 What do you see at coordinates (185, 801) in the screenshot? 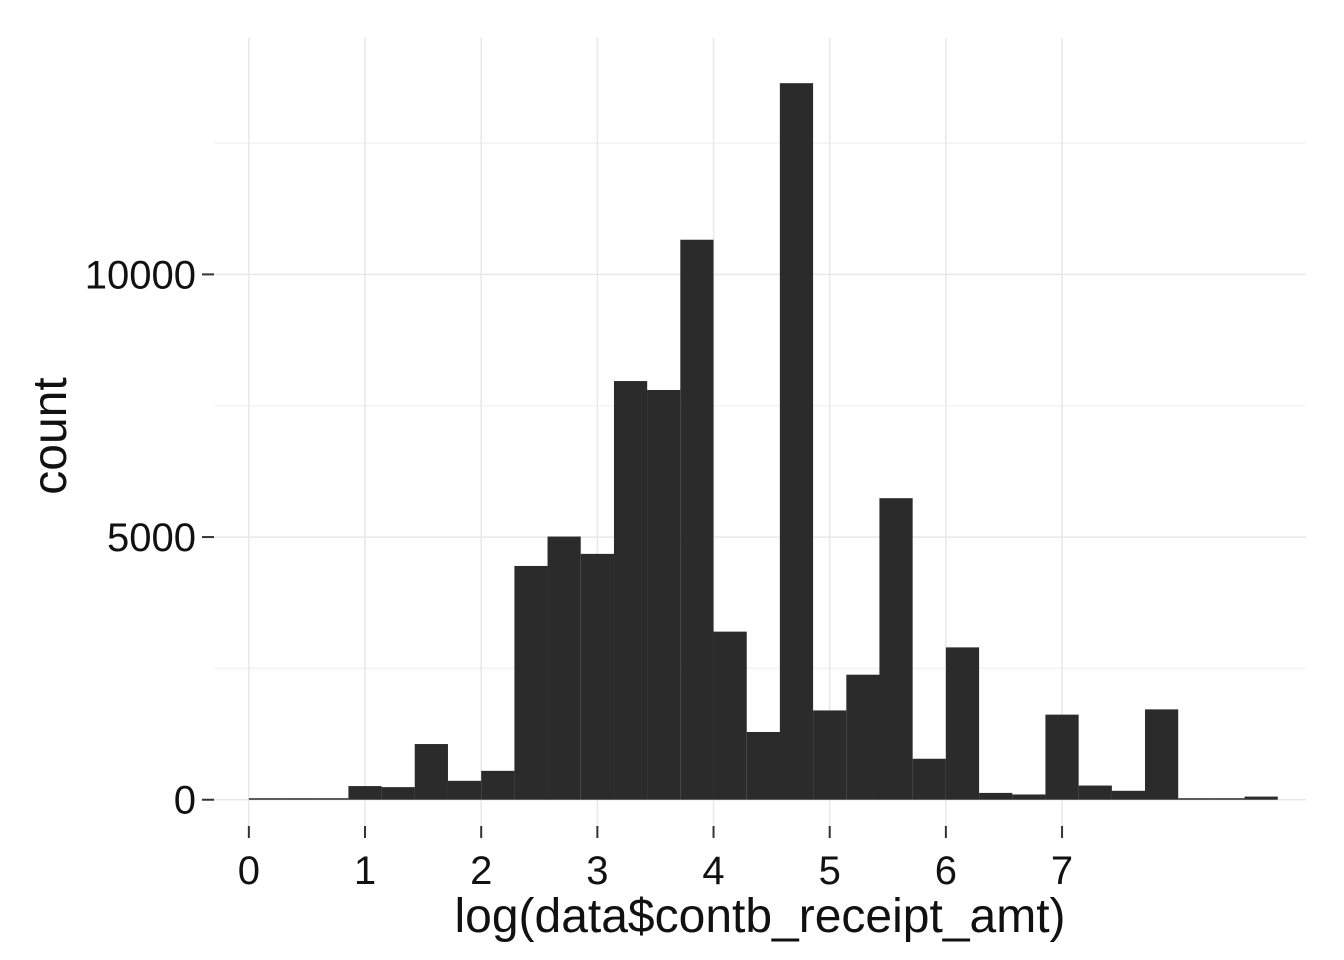
I see `y-tick-label: 0` at bounding box center [185, 801].